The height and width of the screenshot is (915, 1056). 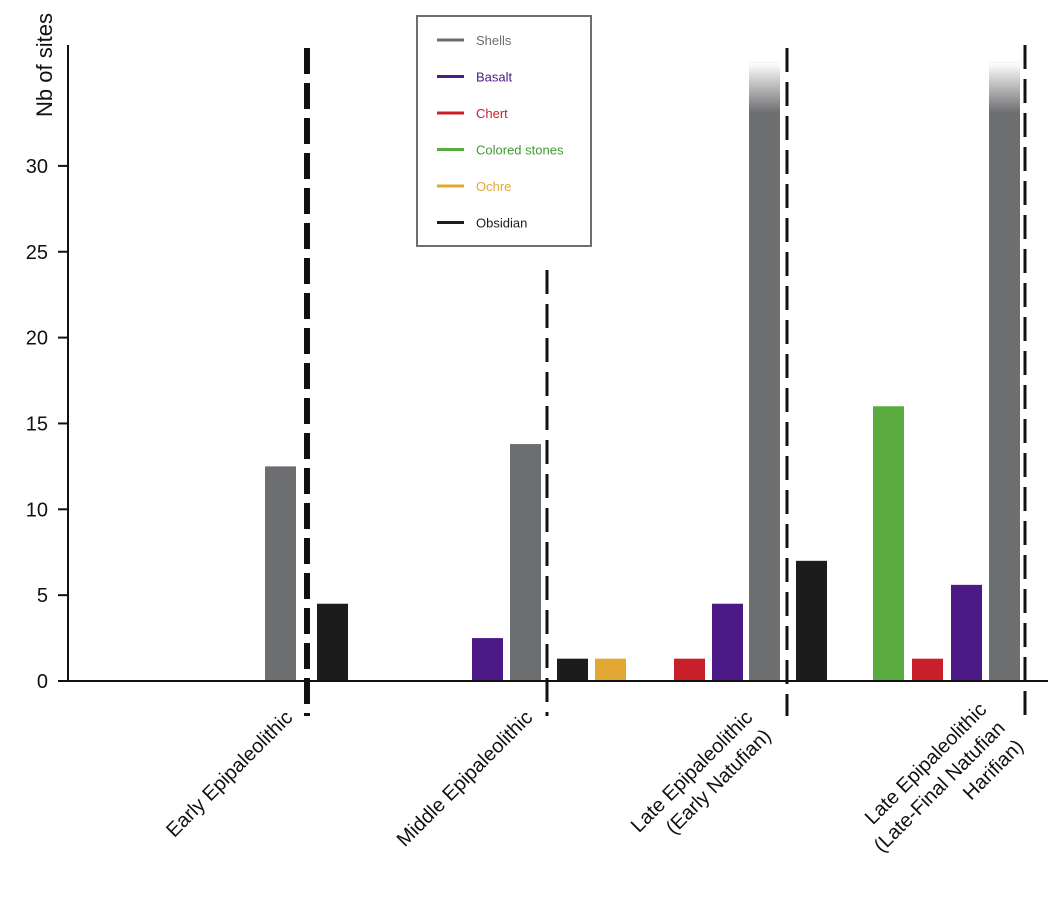 I want to click on legend-label-obsidian: Obsidian, so click(x=501, y=223).